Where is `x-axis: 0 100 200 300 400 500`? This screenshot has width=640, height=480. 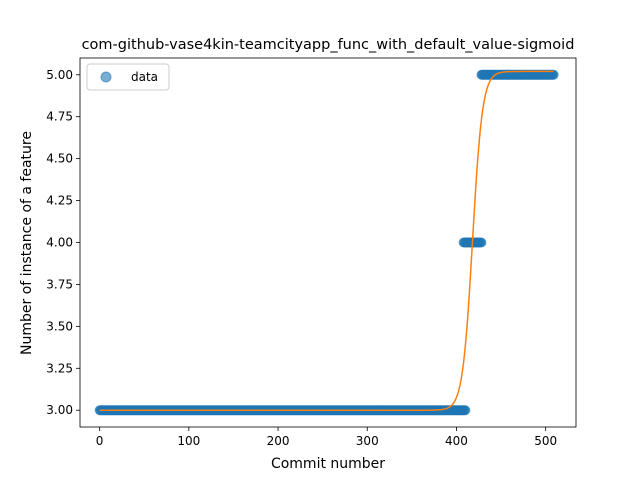 x-axis: 0 100 200 300 400 500 is located at coordinates (326, 437).